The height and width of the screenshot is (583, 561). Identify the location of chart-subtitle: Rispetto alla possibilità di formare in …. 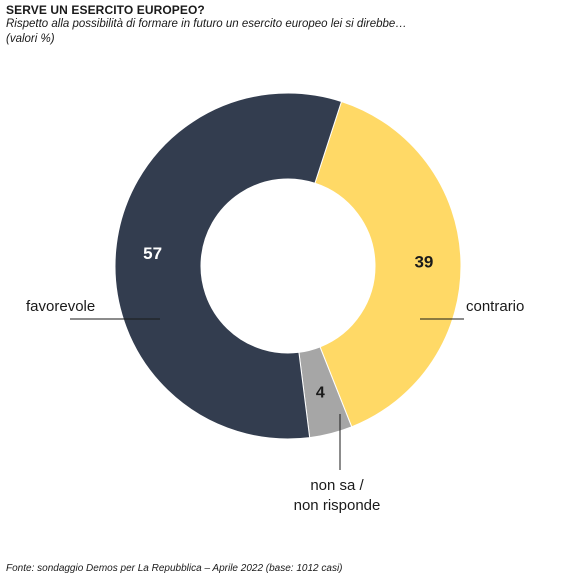
(206, 24).